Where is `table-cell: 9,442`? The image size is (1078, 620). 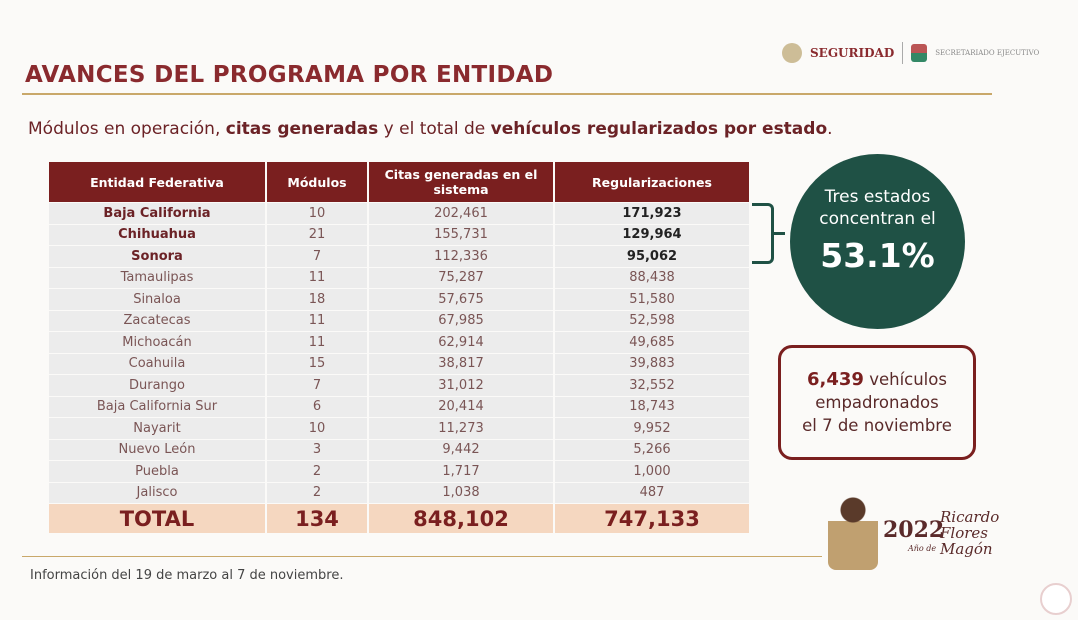
table-cell: 9,442 is located at coordinates (461, 449).